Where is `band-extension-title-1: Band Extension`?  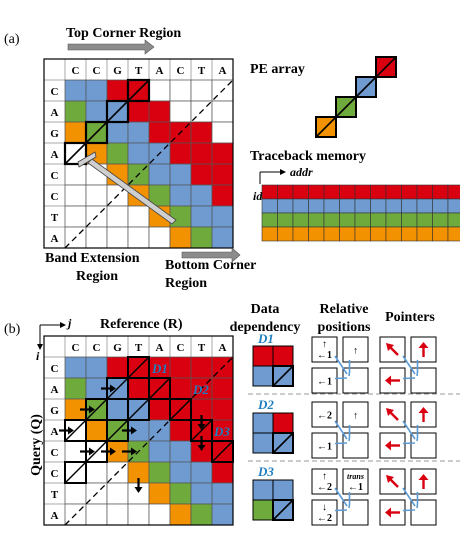
band-extension-title-1: Band Extension is located at coordinates (92, 258).